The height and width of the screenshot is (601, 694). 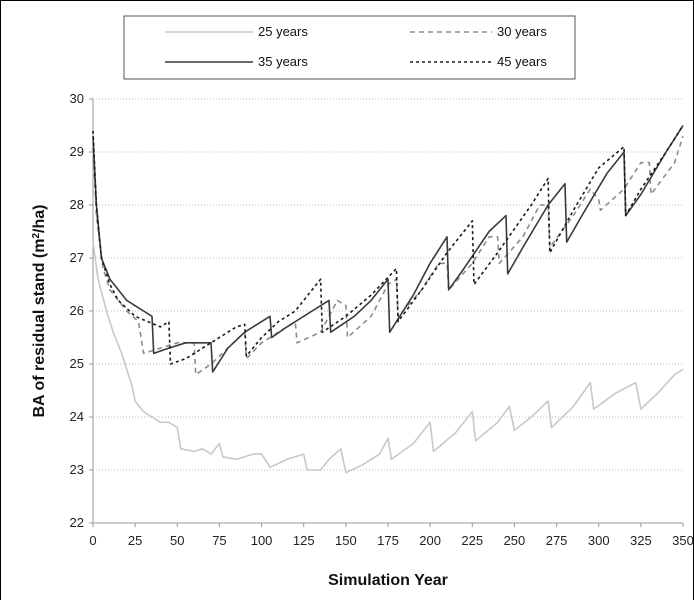 I want to click on x-tick-label: 150, so click(x=346, y=540).